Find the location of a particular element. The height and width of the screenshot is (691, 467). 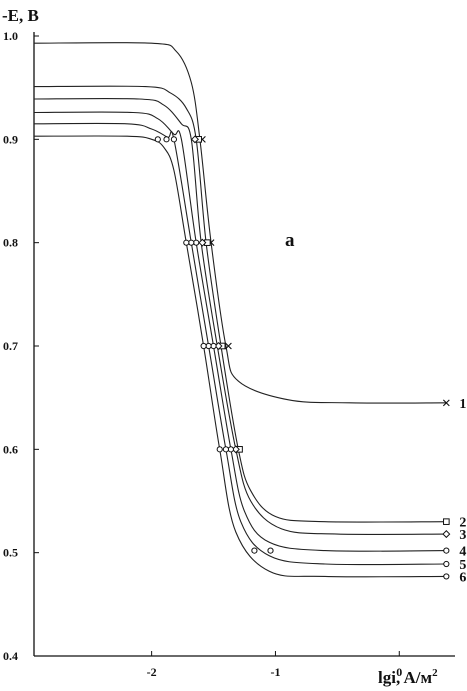

x-axis-label-text: lgi, A/м is located at coordinates (405, 677).